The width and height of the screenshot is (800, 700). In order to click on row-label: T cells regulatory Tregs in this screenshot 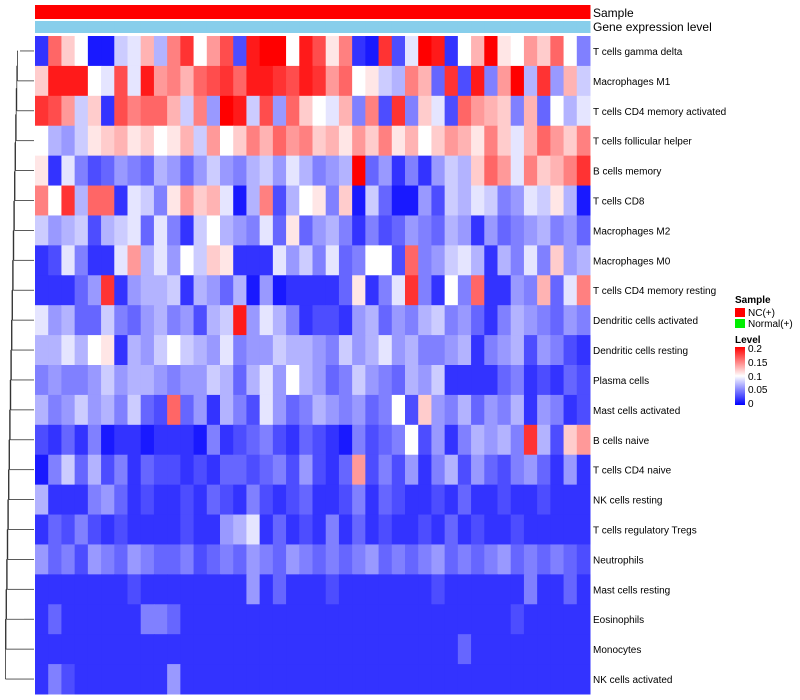, I will do `click(645, 531)`.